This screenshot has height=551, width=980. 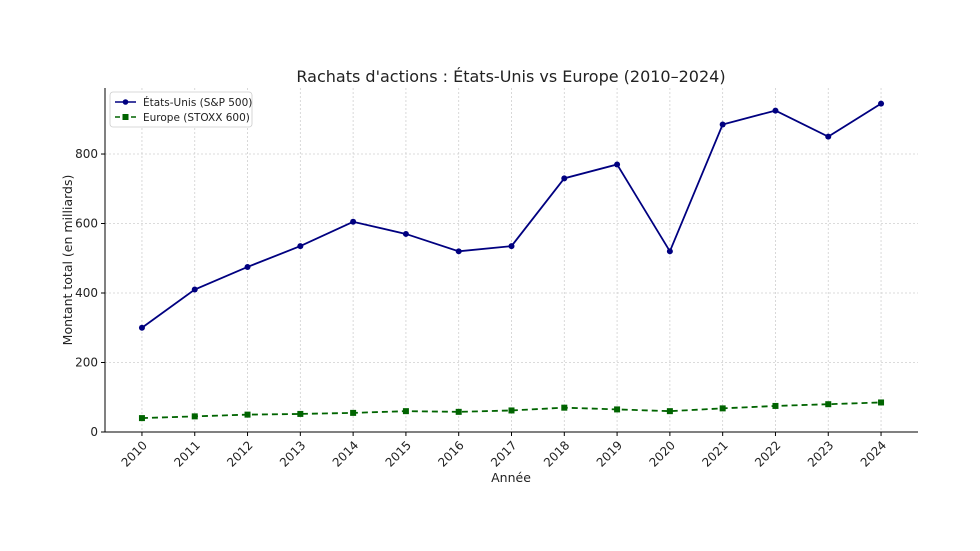 What do you see at coordinates (556, 453) in the screenshot?
I see `x-tick-label: 2018` at bounding box center [556, 453].